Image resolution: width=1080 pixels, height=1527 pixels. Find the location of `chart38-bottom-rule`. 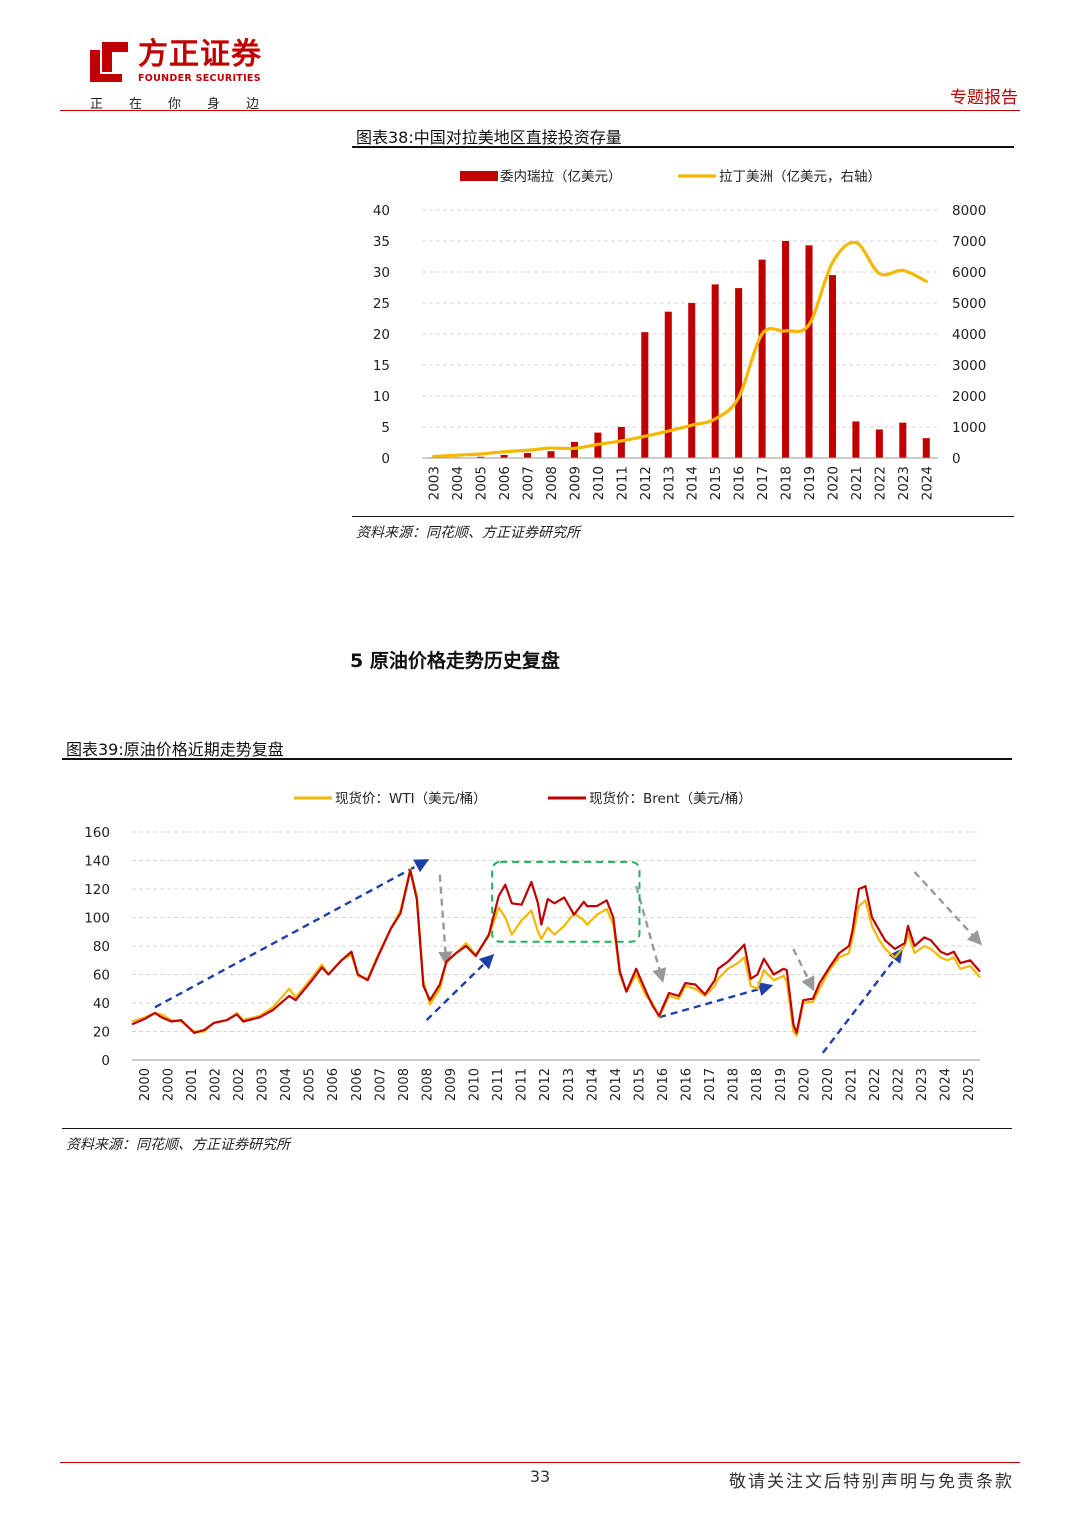

chart38-bottom-rule is located at coordinates (683, 516).